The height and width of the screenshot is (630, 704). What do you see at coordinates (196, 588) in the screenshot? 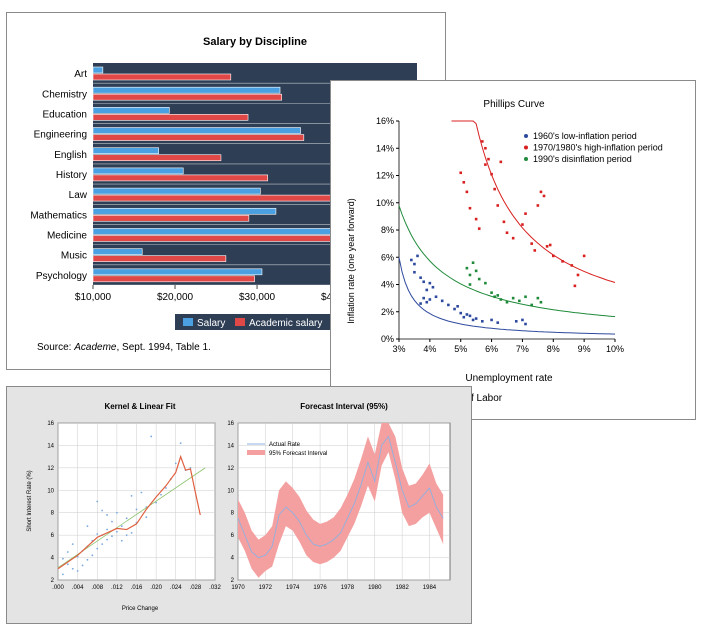
I see `kernel-x-tick-label: .028` at bounding box center [196, 588].